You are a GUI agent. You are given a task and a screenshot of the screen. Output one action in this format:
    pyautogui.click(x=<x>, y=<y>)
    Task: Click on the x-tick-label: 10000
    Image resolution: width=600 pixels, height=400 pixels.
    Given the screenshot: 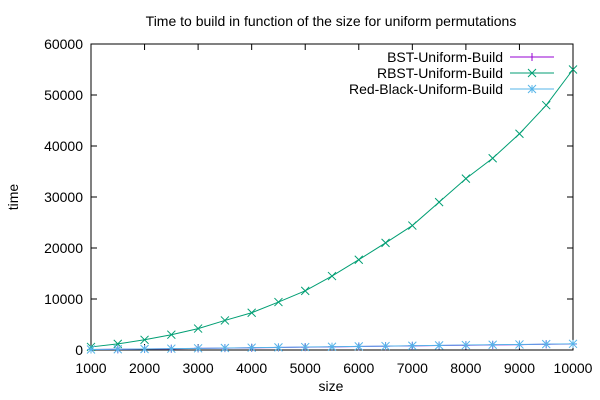 What is the action you would take?
    pyautogui.click(x=573, y=368)
    